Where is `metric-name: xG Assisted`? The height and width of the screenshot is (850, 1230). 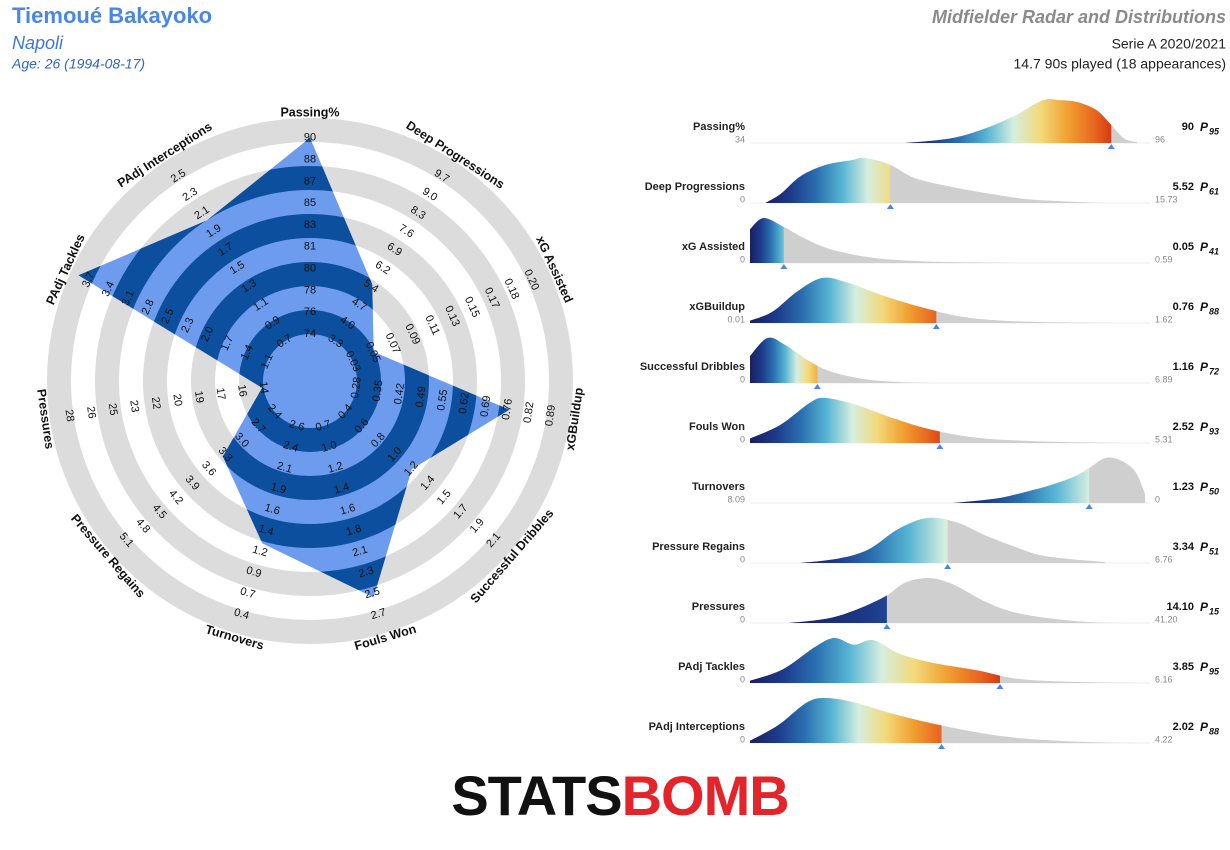 metric-name: xG Assisted is located at coordinates (713, 247).